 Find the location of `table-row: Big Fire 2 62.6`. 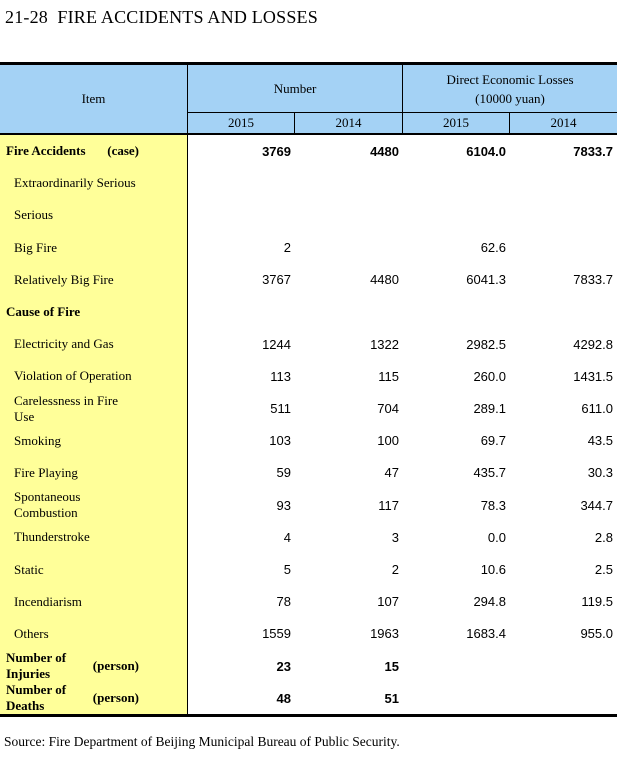

table-row: Big Fire 2 62.6 is located at coordinates (308, 247).